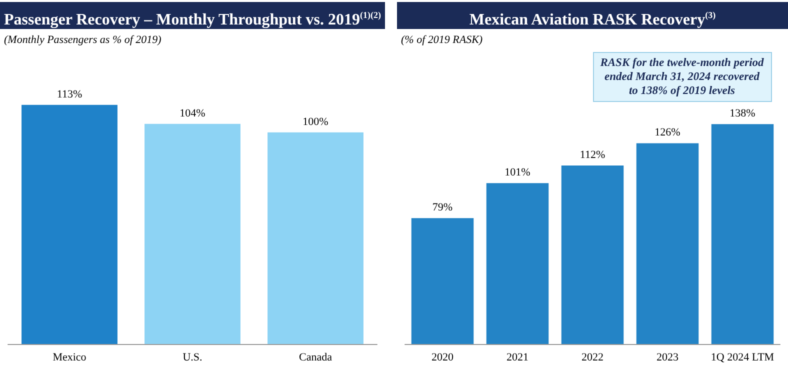  What do you see at coordinates (69, 358) in the screenshot?
I see `x-tick-label: Mexico` at bounding box center [69, 358].